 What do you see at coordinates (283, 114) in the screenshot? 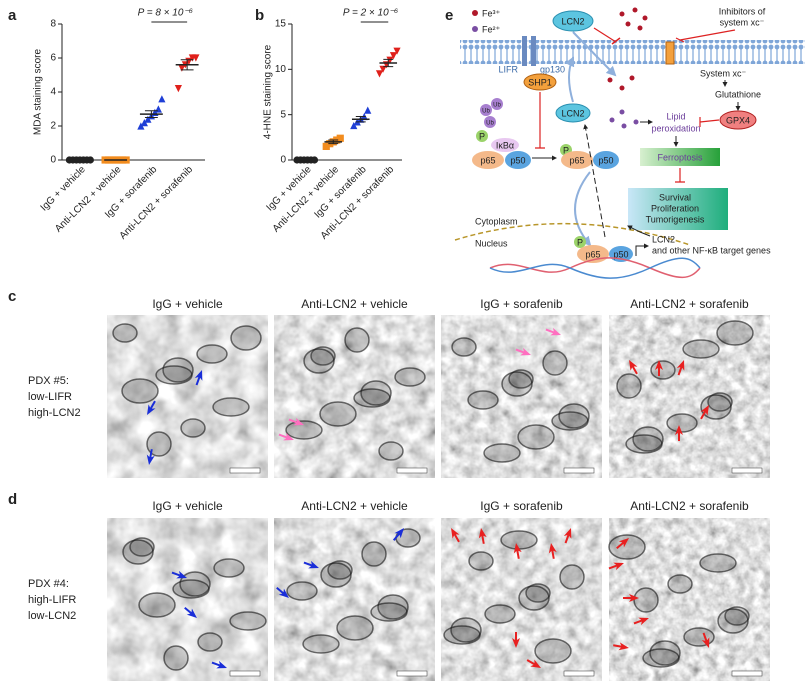
I see `y-tick-label: 5` at bounding box center [283, 114].